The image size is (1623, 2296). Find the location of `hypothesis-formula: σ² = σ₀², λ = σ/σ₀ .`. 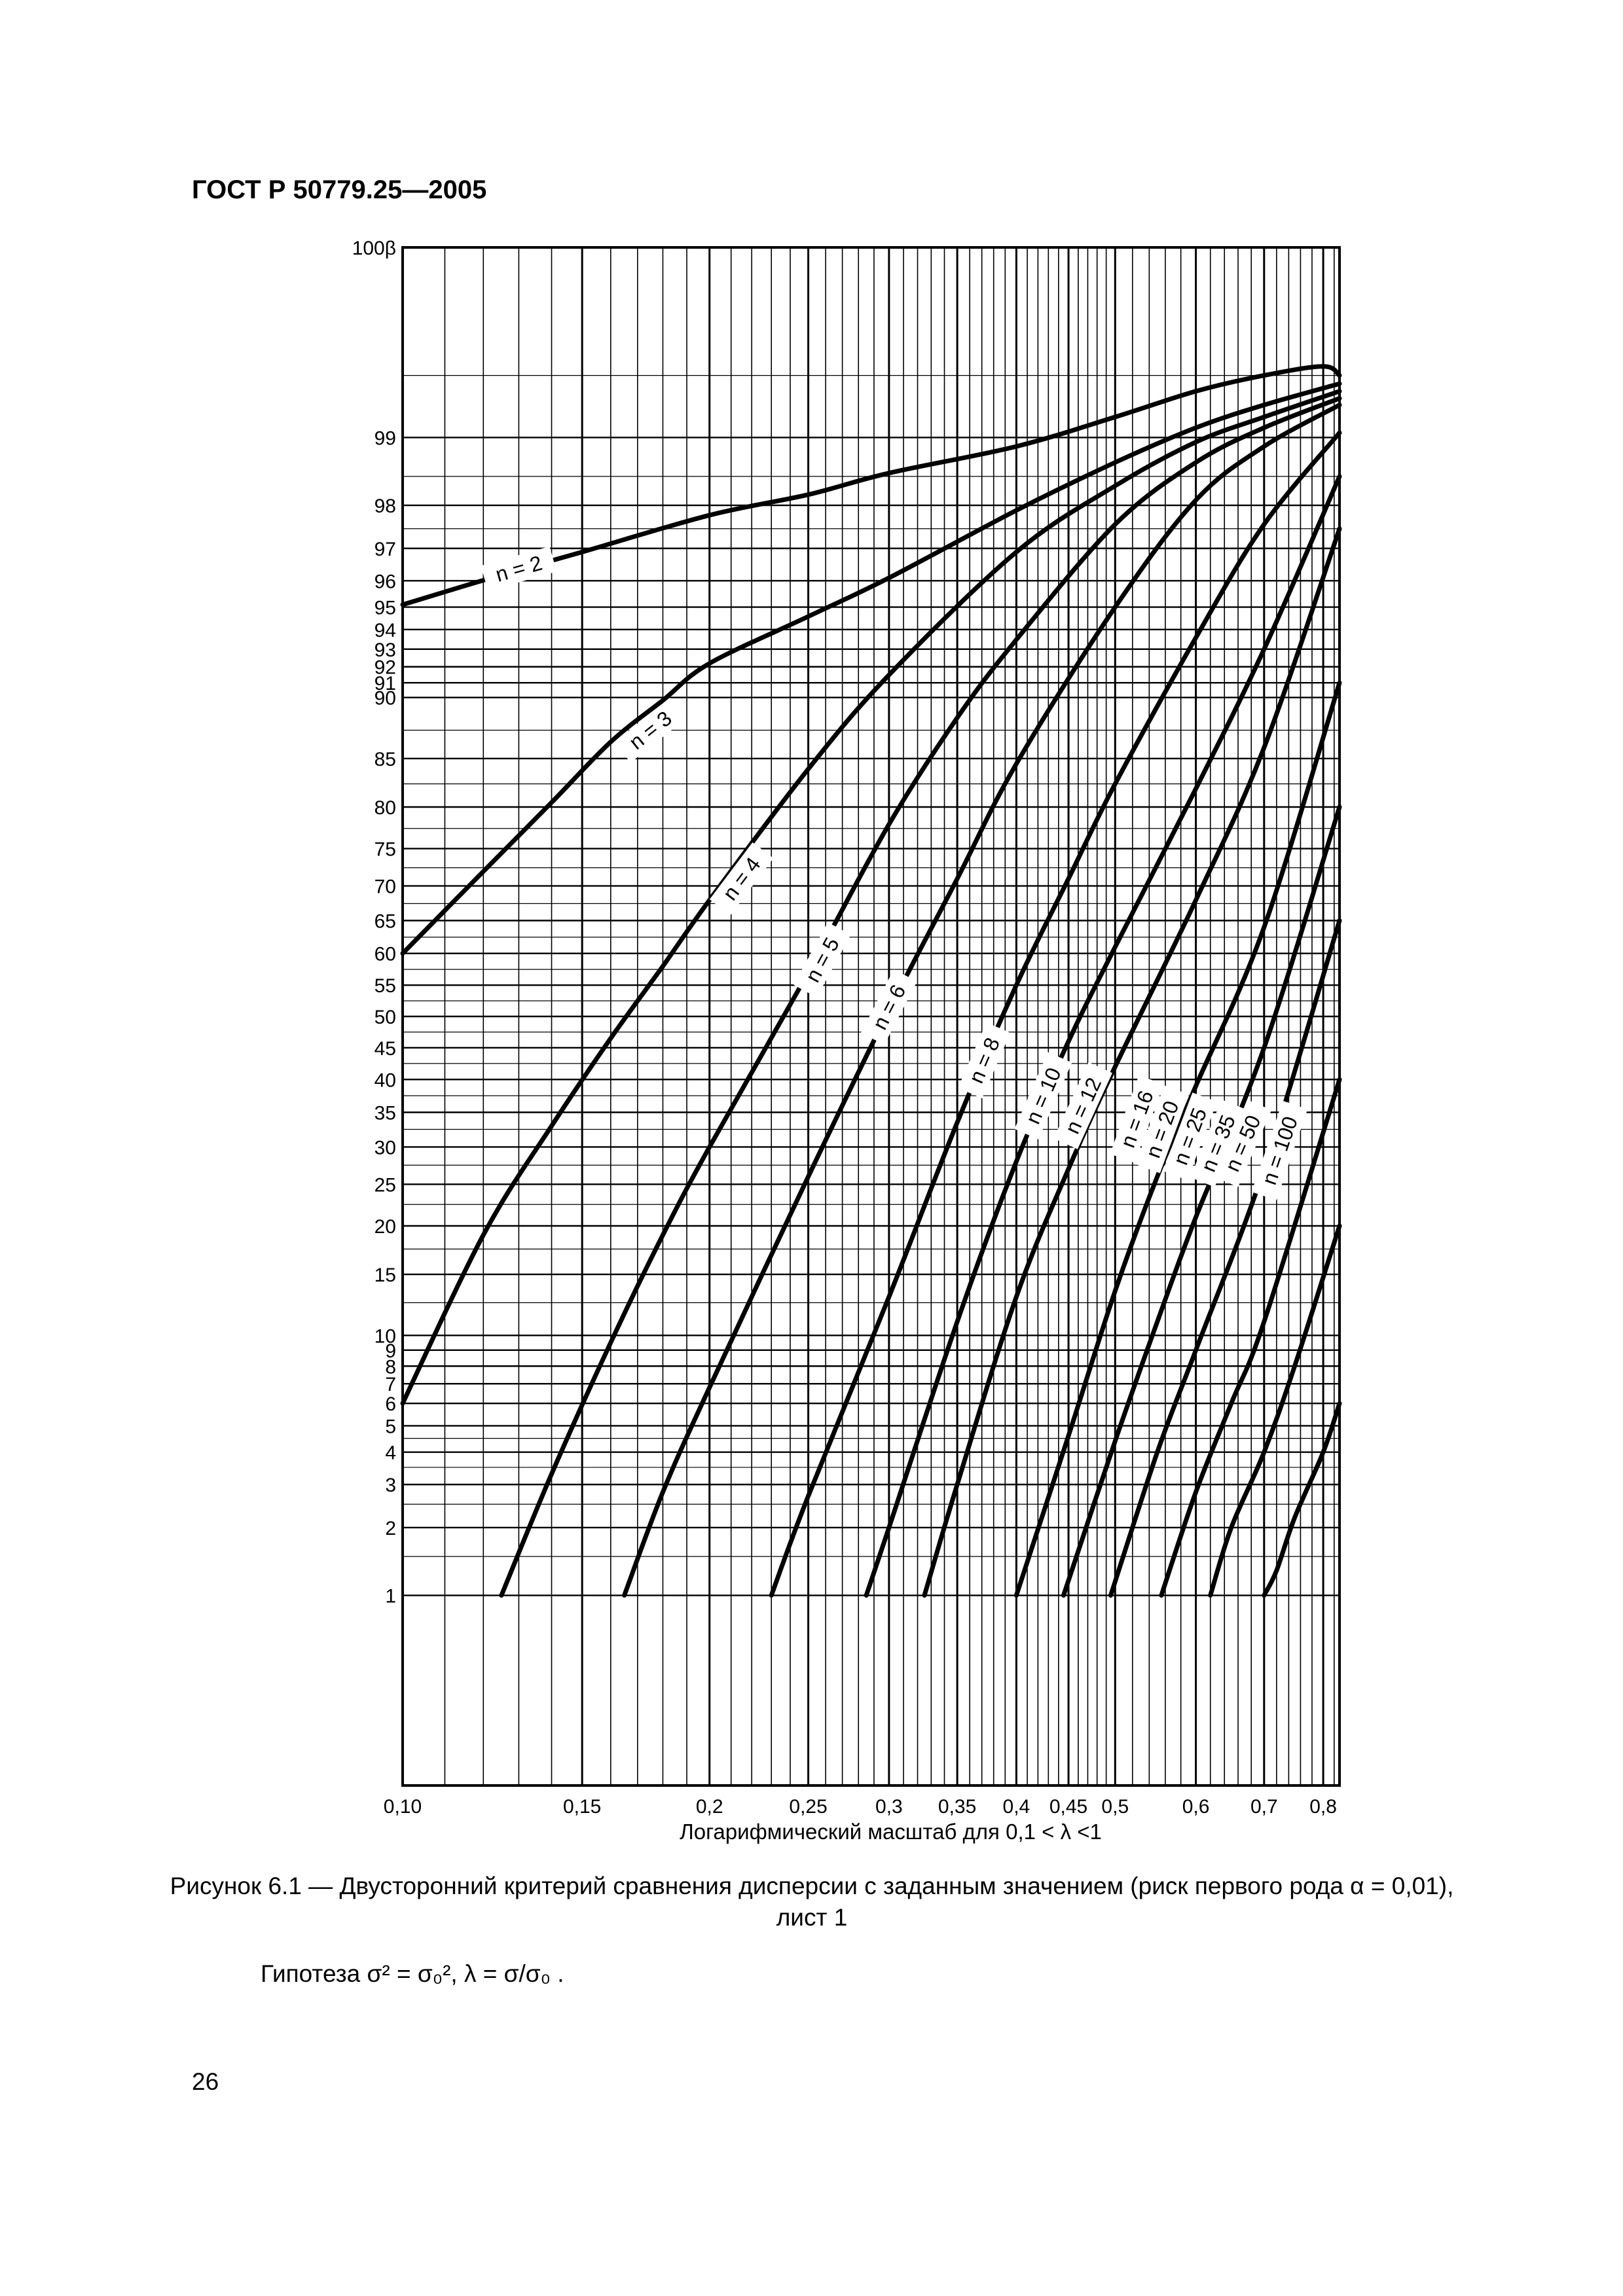

hypothesis-formula: σ² = σ₀², λ = σ/σ₀ . is located at coordinates (465, 1973).